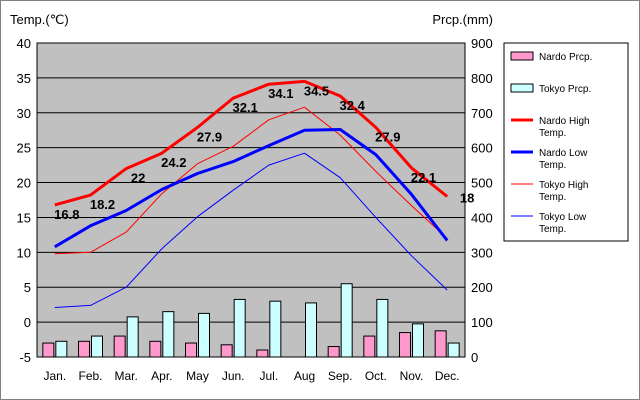 This screenshot has height=400, width=640. I want to click on data-label: 32.1, so click(245, 107).